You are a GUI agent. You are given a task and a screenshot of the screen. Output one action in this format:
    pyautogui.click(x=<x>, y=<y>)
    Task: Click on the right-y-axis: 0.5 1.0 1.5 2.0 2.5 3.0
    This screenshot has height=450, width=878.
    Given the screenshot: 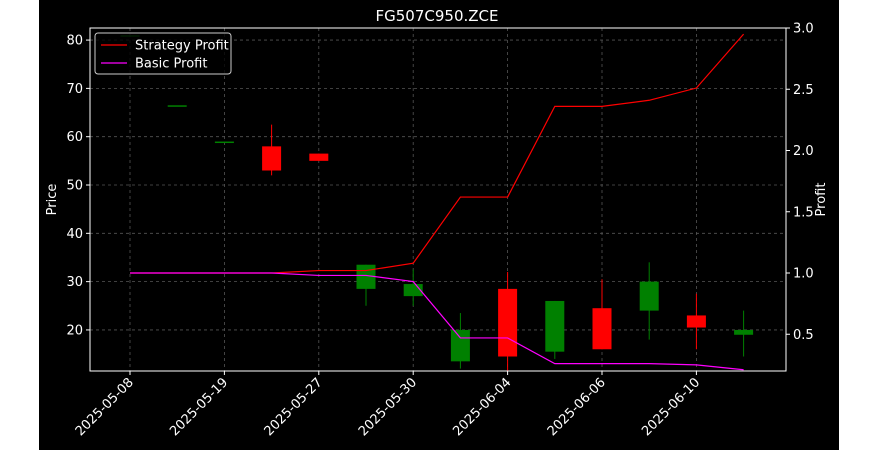 What is the action you would take?
    pyautogui.click(x=800, y=182)
    